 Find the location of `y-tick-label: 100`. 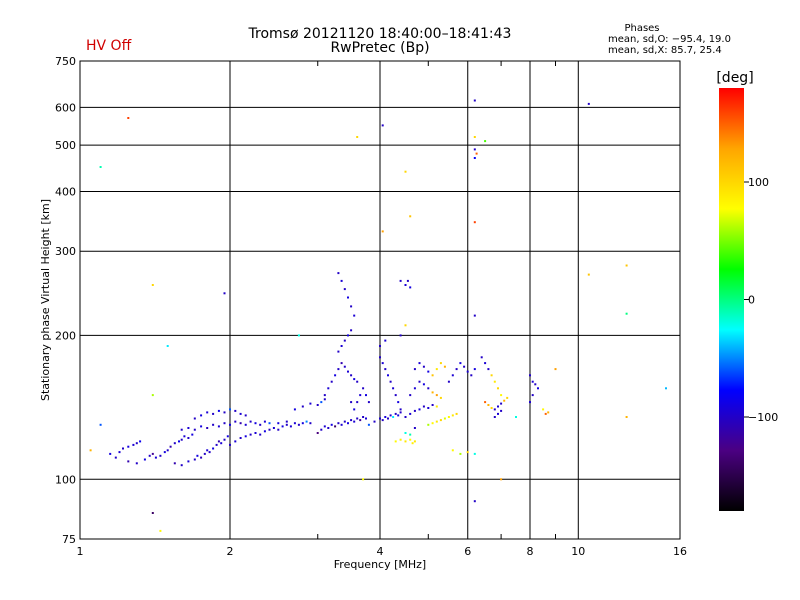

y-tick-label: 100 is located at coordinates (65, 479).